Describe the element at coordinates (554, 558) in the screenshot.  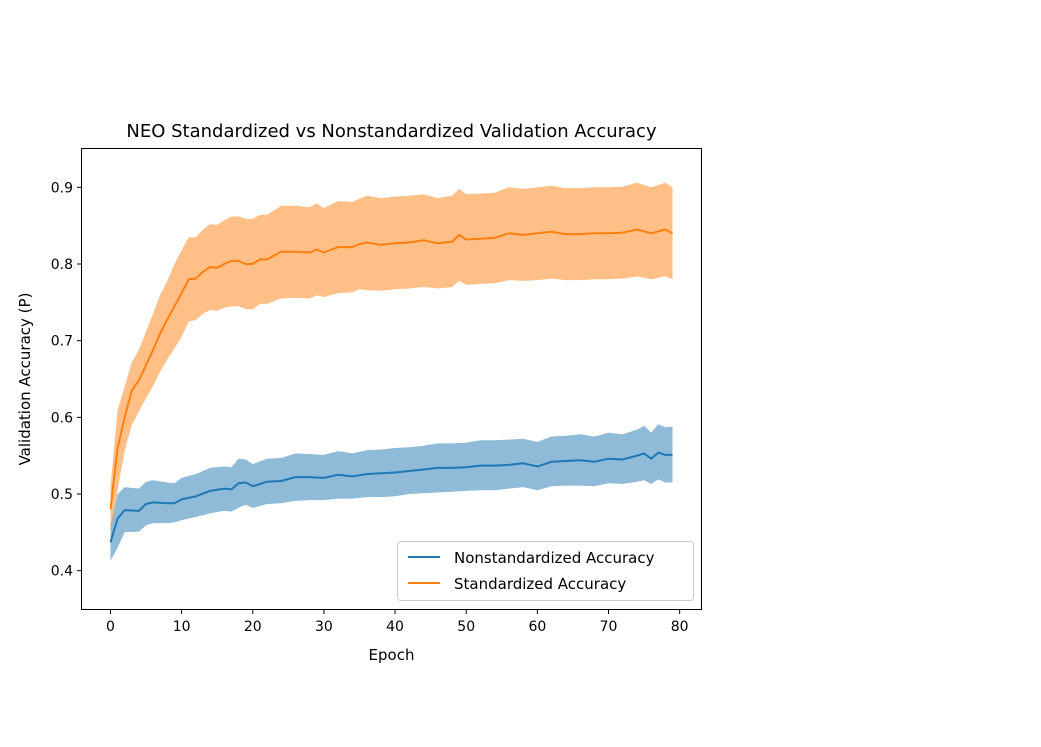
I see `legend-label-nonstandardized: Nonstandardized Accuracy` at that location.